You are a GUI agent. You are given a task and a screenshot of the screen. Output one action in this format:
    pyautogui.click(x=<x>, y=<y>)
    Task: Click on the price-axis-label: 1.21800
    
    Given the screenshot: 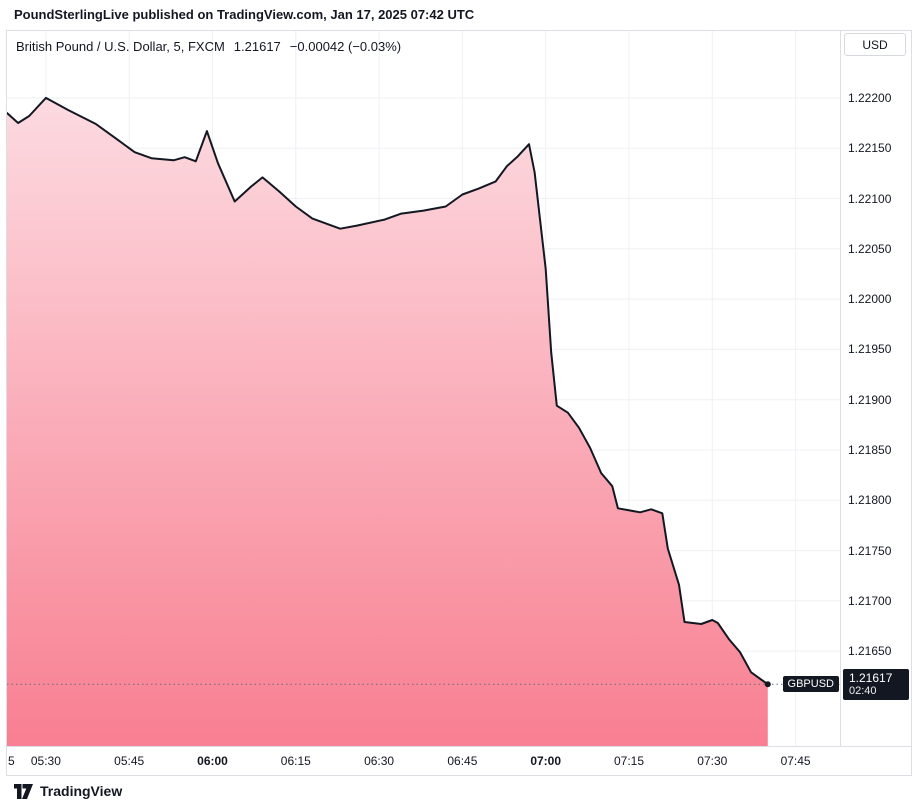 What is the action you would take?
    pyautogui.click(x=870, y=500)
    